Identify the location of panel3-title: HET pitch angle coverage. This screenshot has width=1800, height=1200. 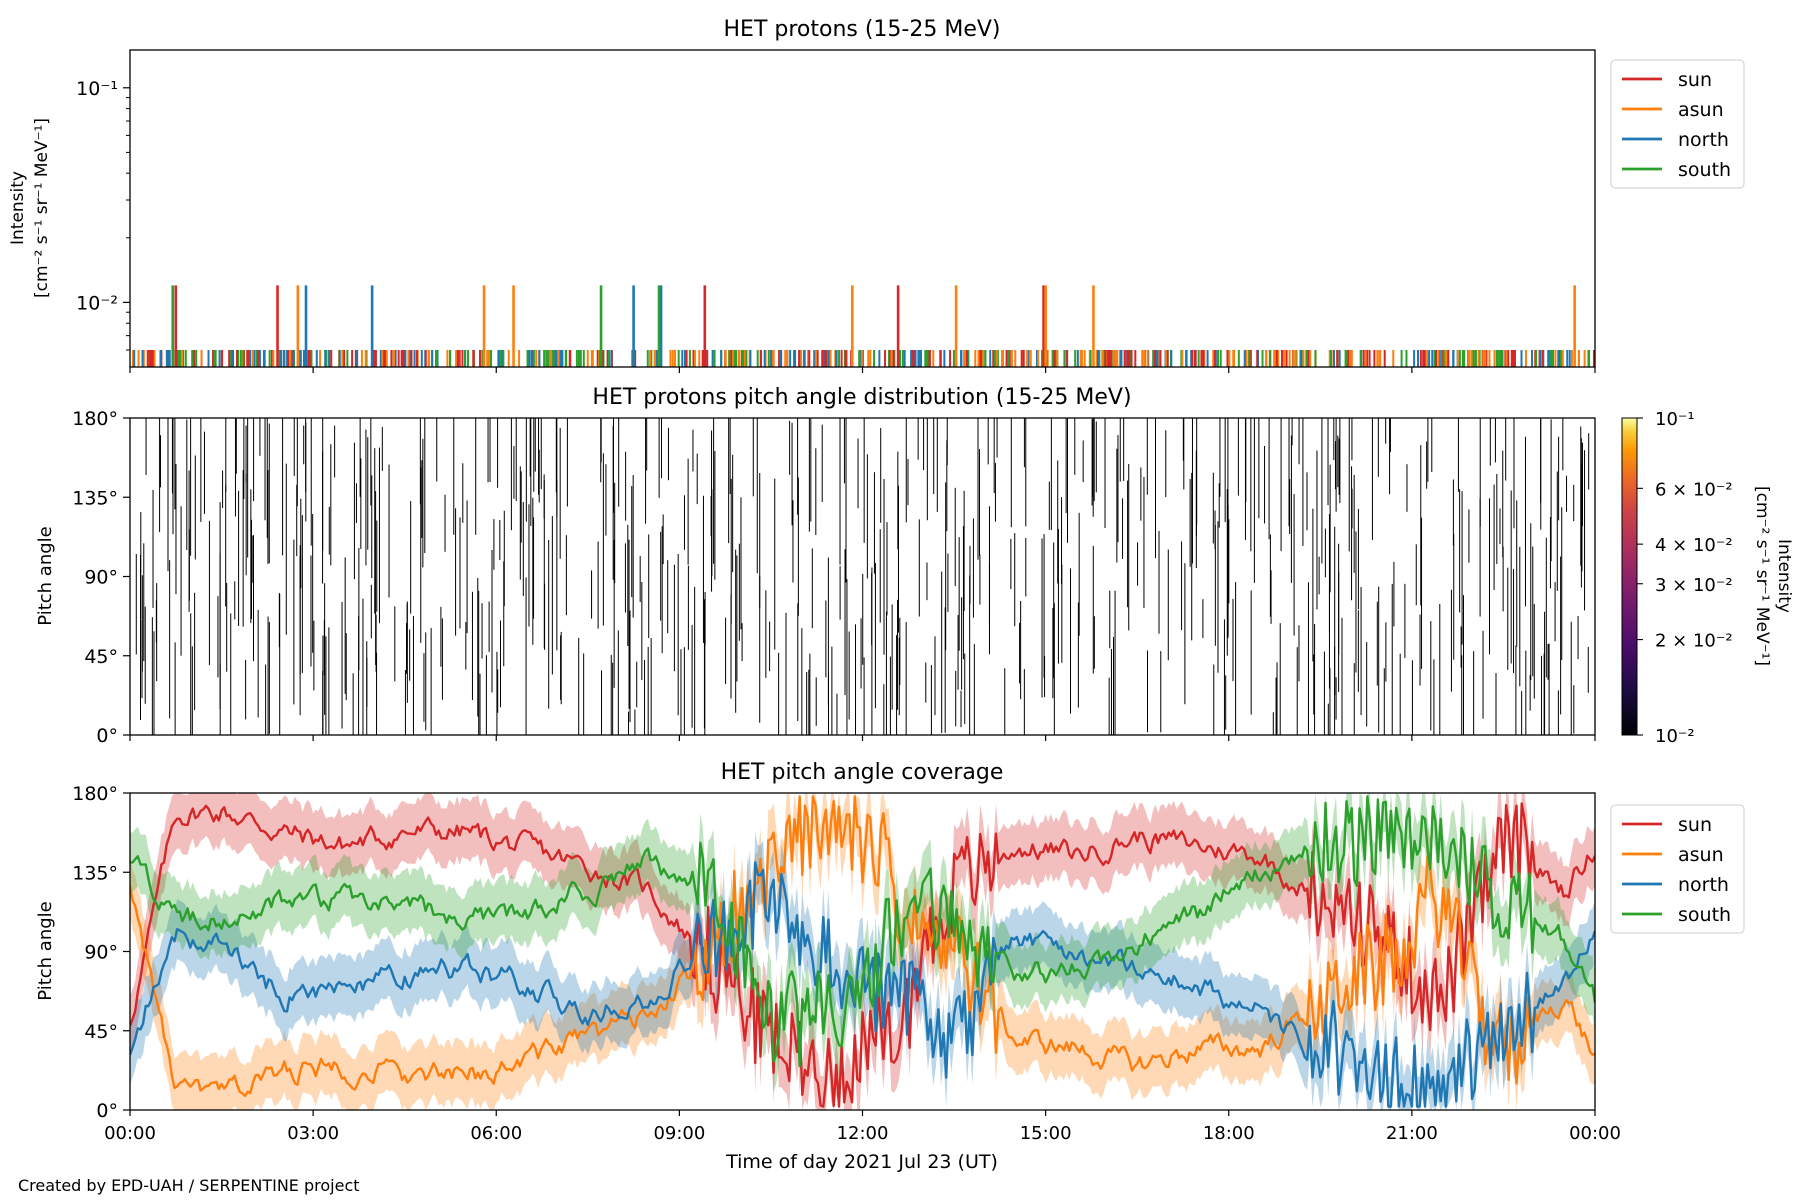
(862, 772).